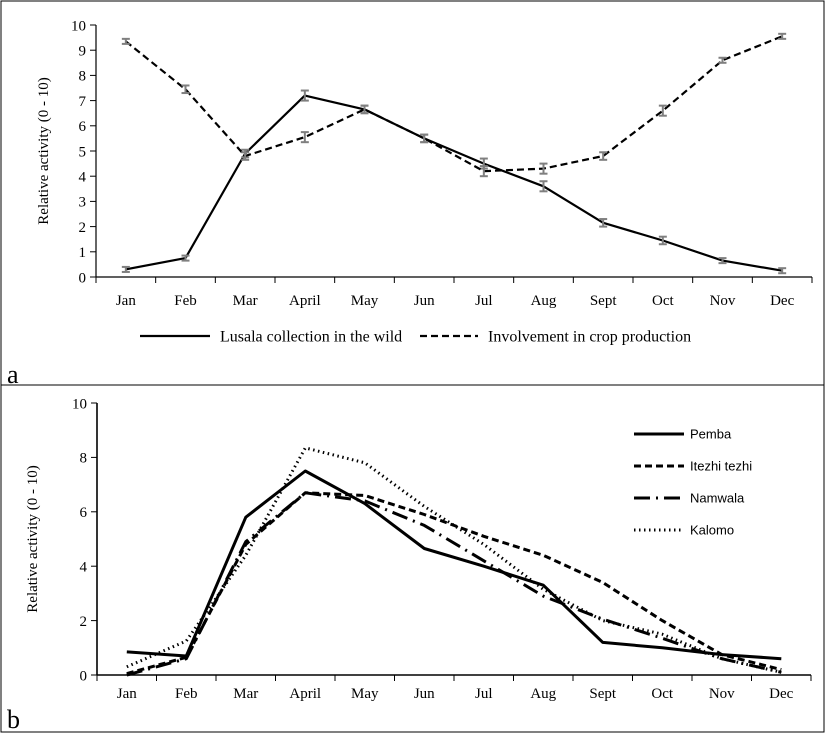 Image resolution: width=825 pixels, height=738 pixels. What do you see at coordinates (712, 530) in the screenshot?
I see `legend-label-4: Kalomo` at bounding box center [712, 530].